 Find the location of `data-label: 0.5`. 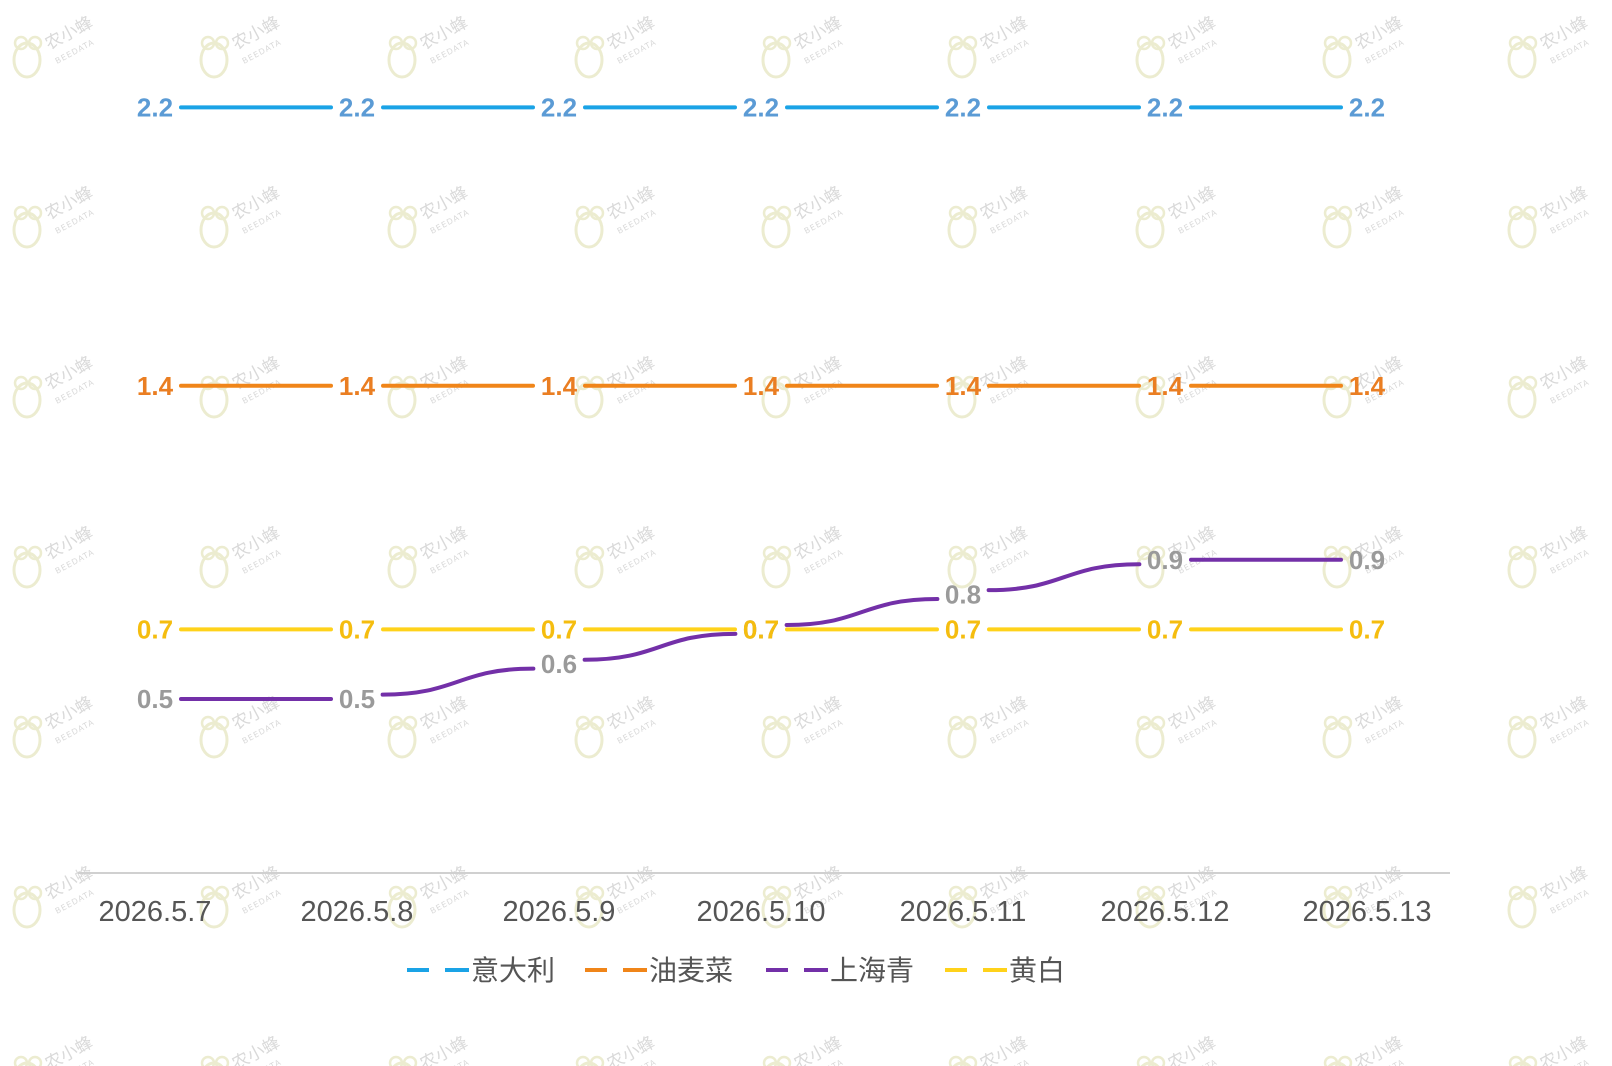

data-label: 0.5 is located at coordinates (357, 699).